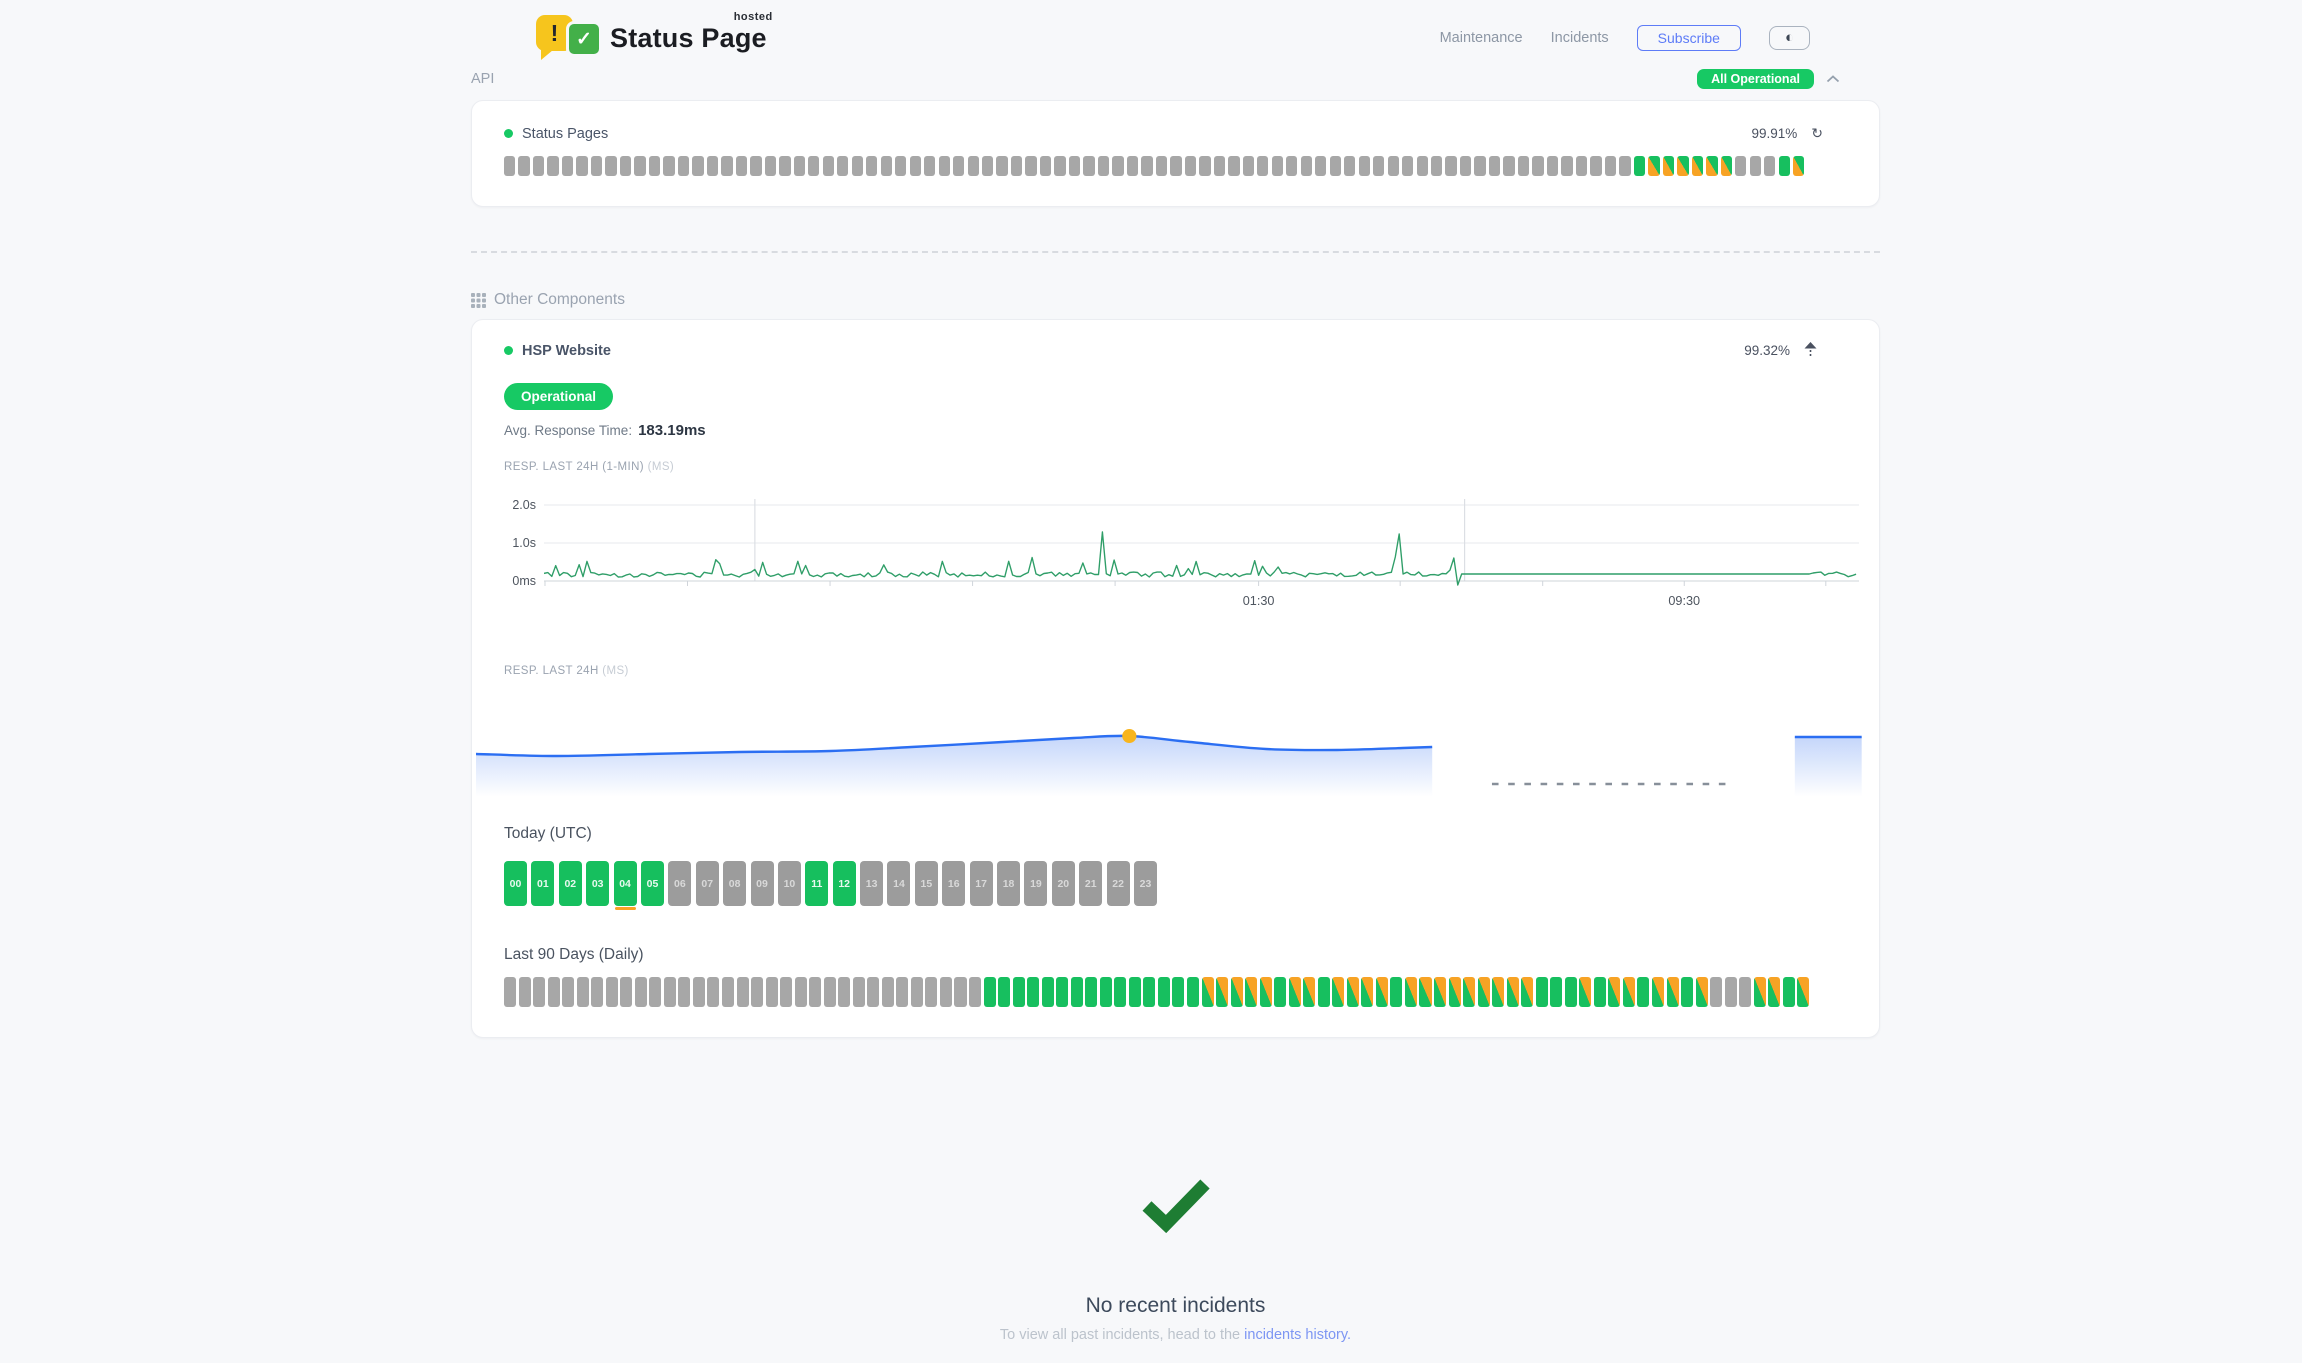  Describe the element at coordinates (598, 883) in the screenshot. I see `hour-block-03: 03` at that location.